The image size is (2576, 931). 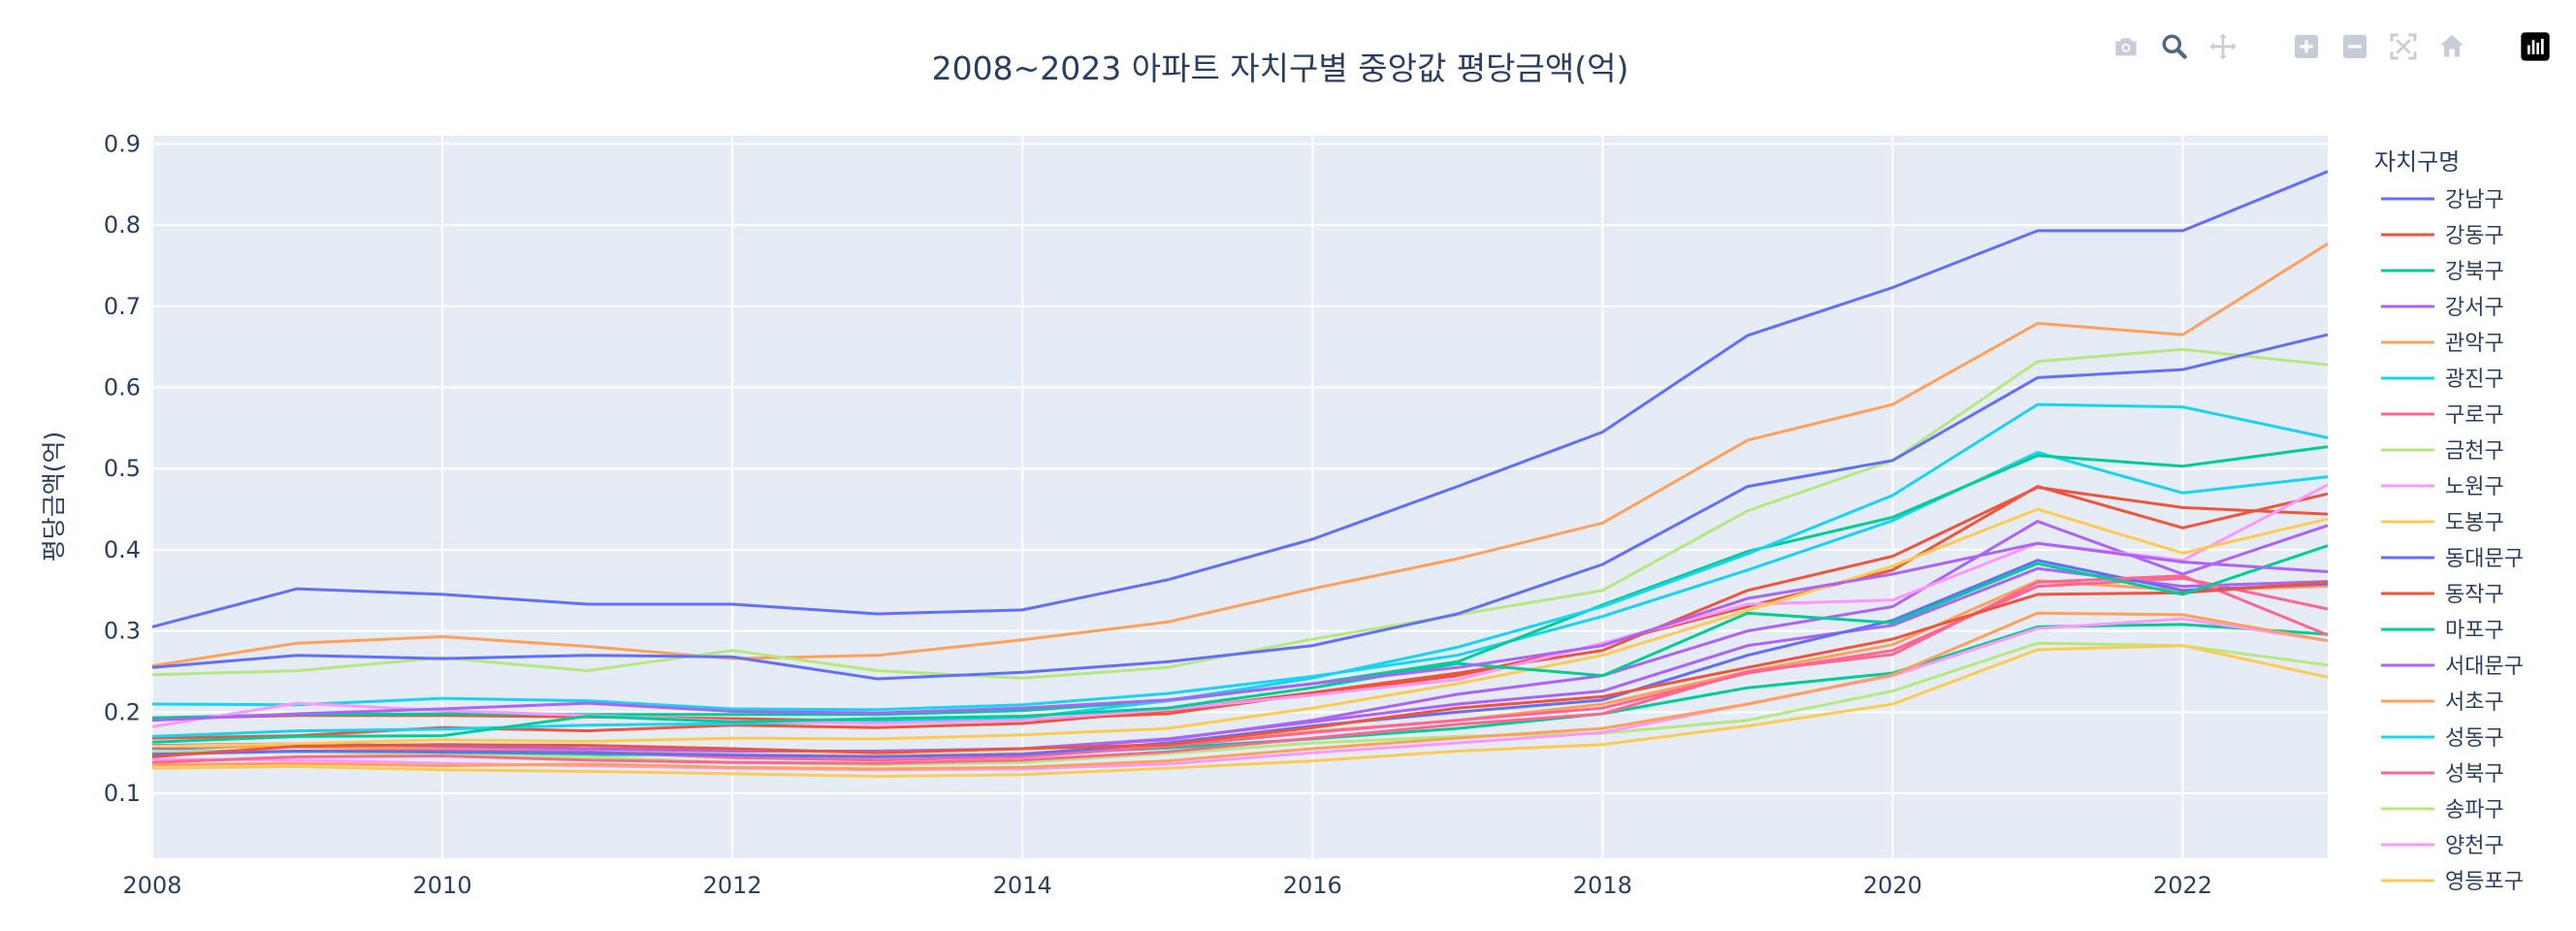 What do you see at coordinates (2354, 46) in the screenshot?
I see `zoom-out-icon` at bounding box center [2354, 46].